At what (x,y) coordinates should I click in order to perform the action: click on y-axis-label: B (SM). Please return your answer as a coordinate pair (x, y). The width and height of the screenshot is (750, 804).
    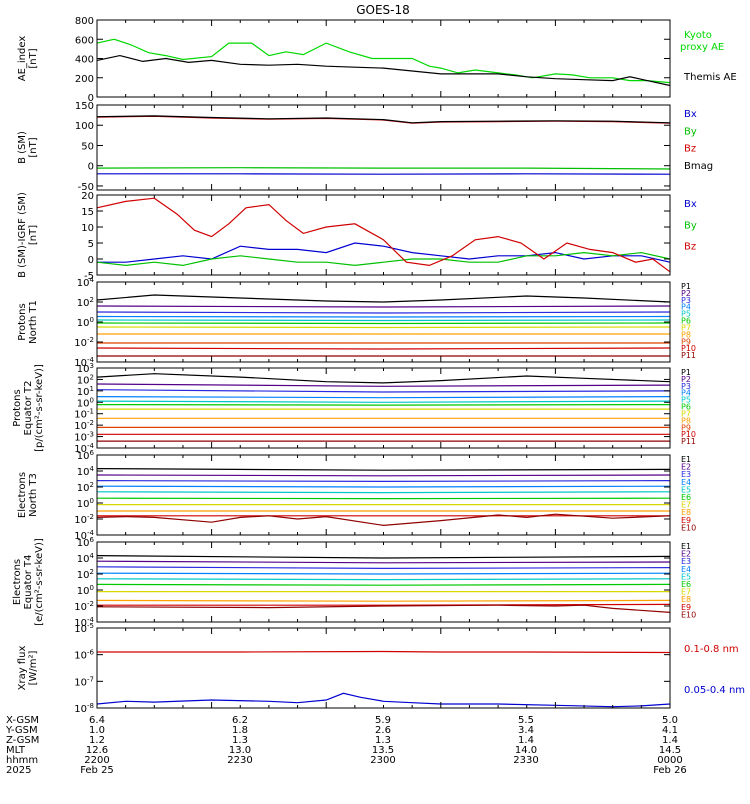
    Looking at the image, I should click on (22, 147).